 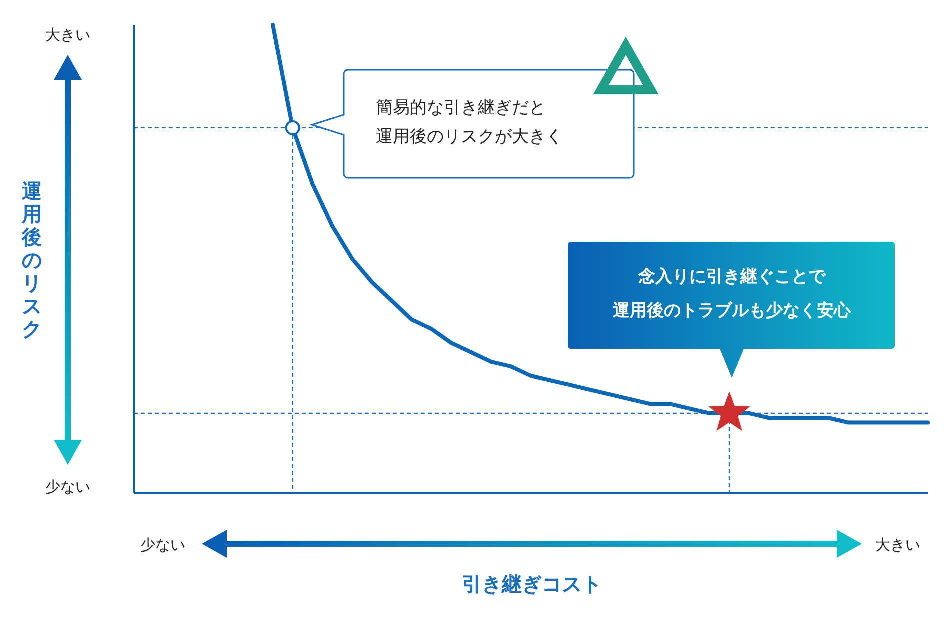 What do you see at coordinates (469, 122) in the screenshot?
I see `annotation: 簡易的な引き継ぎだと運用後のリスクが大きく` at bounding box center [469, 122].